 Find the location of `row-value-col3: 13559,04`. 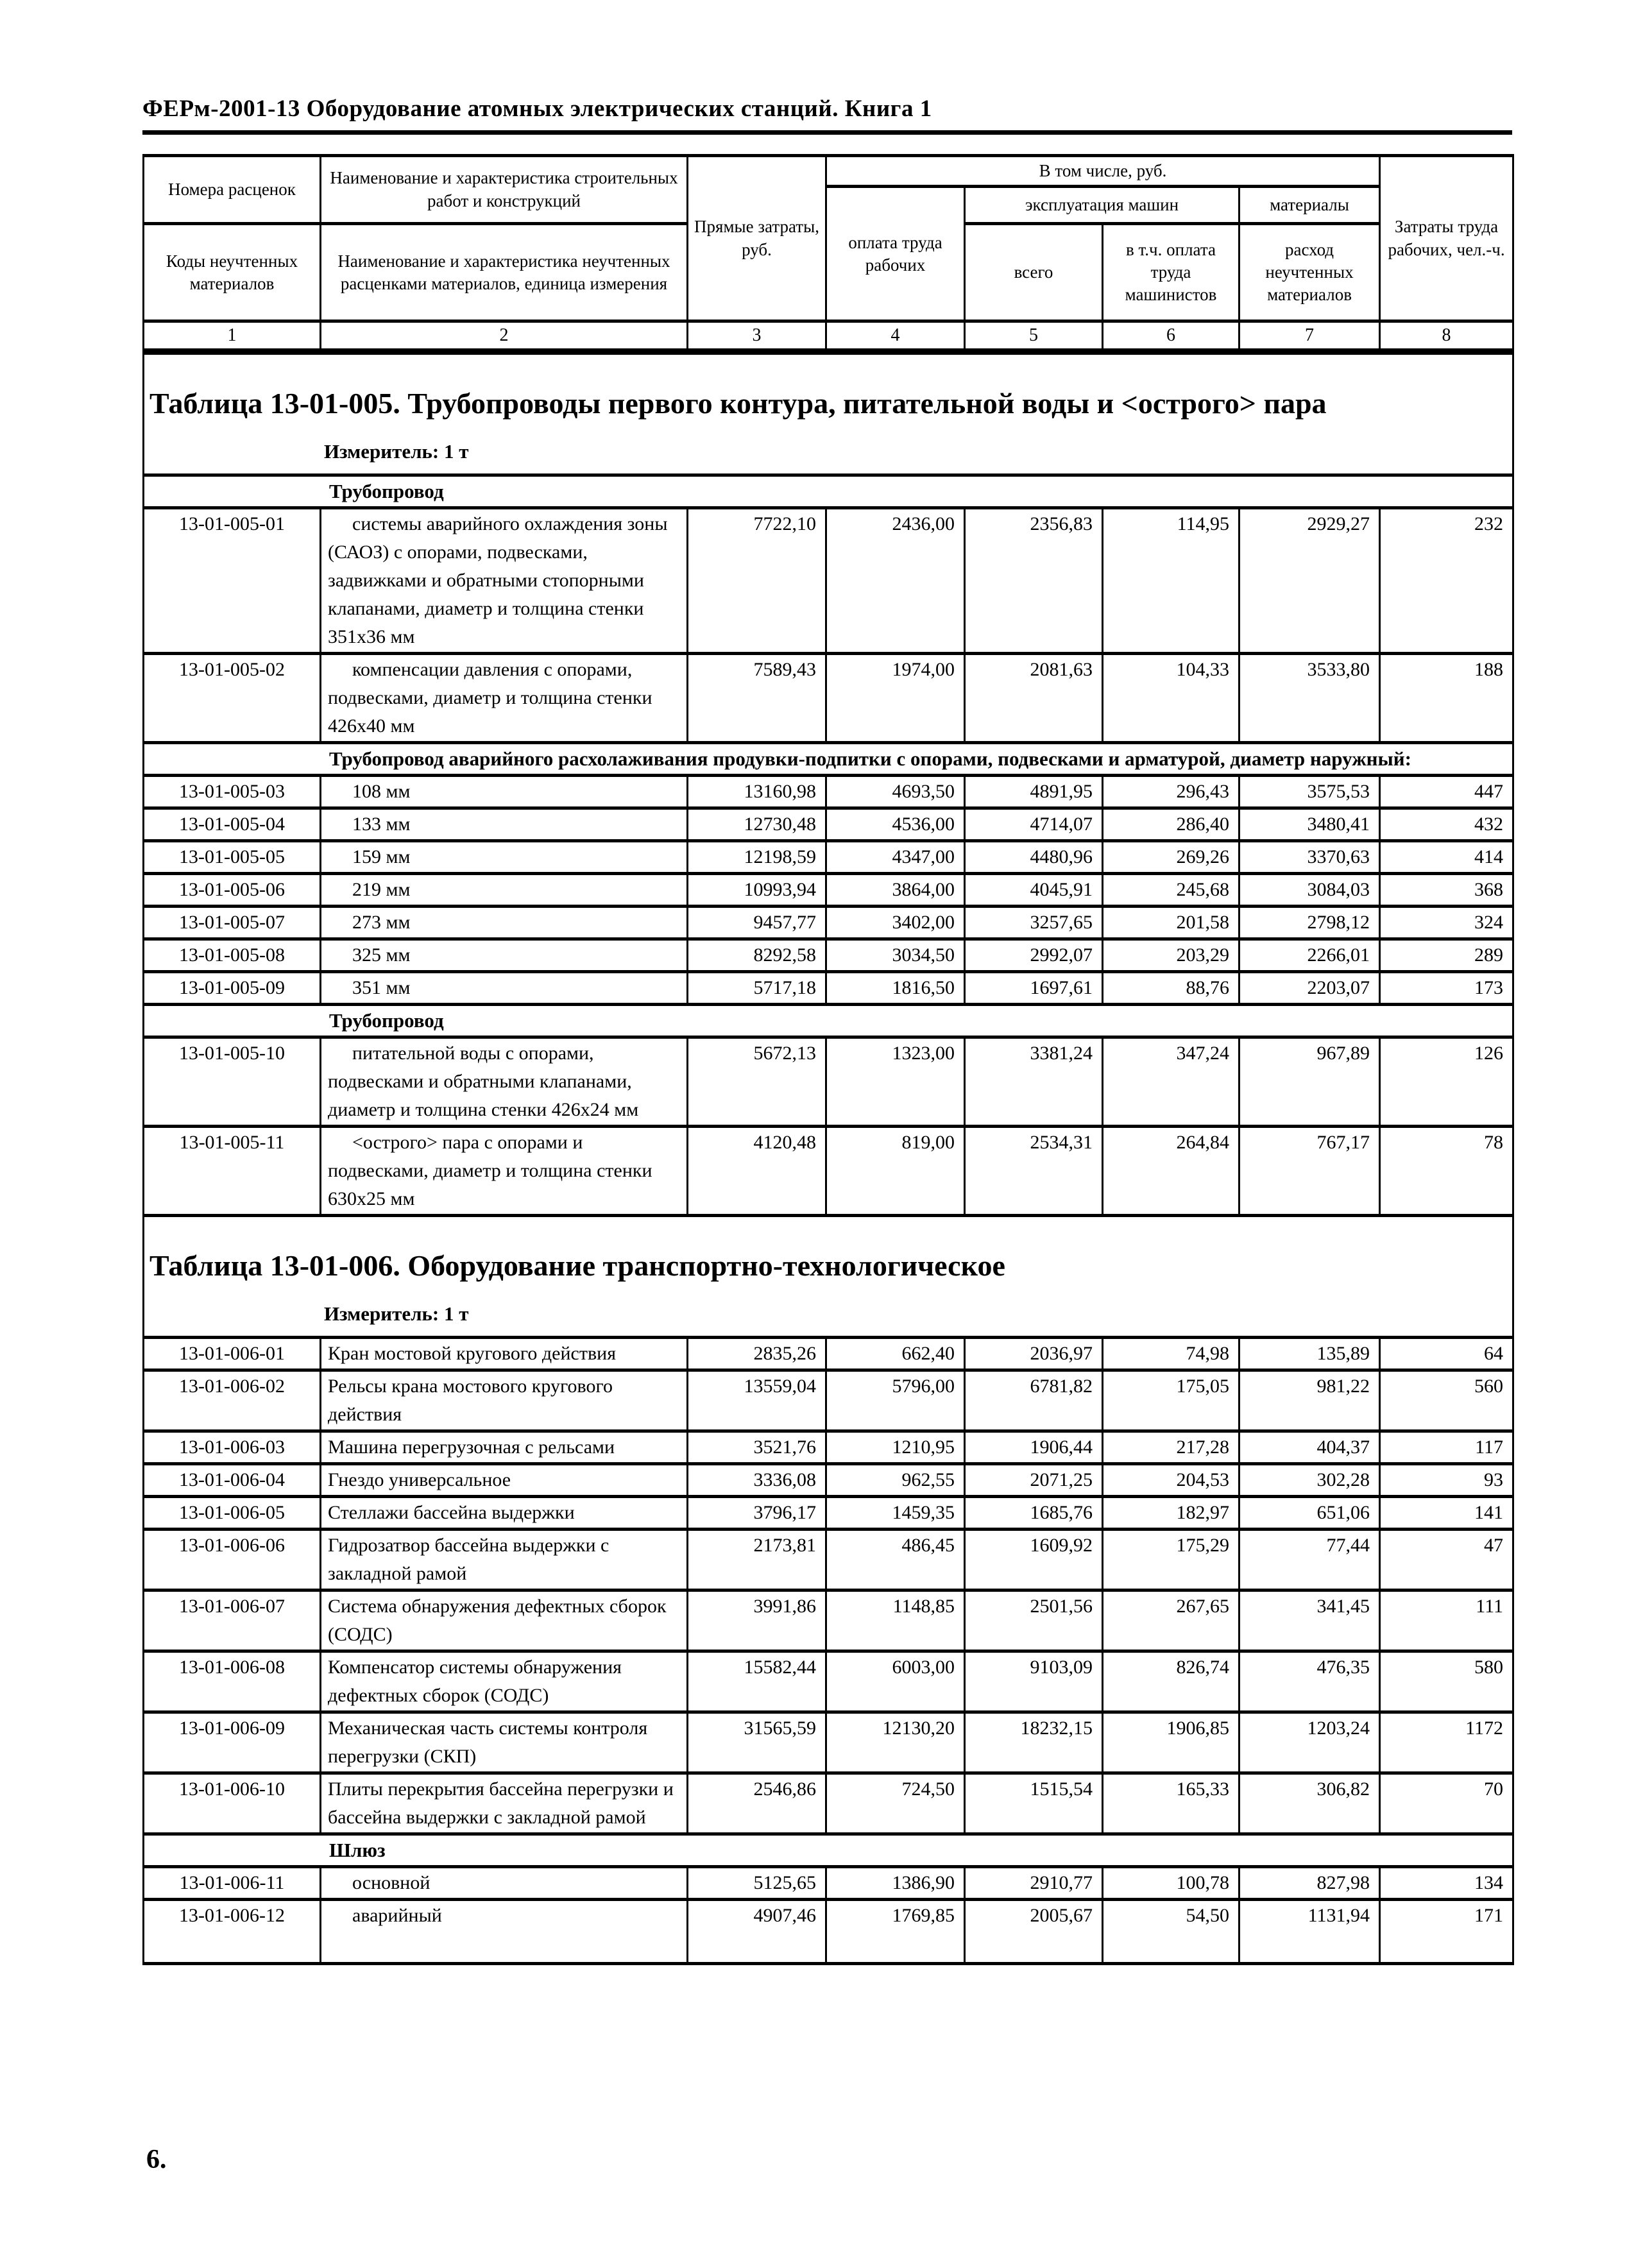

row-value-col3: 13559,04 is located at coordinates (756, 1401).